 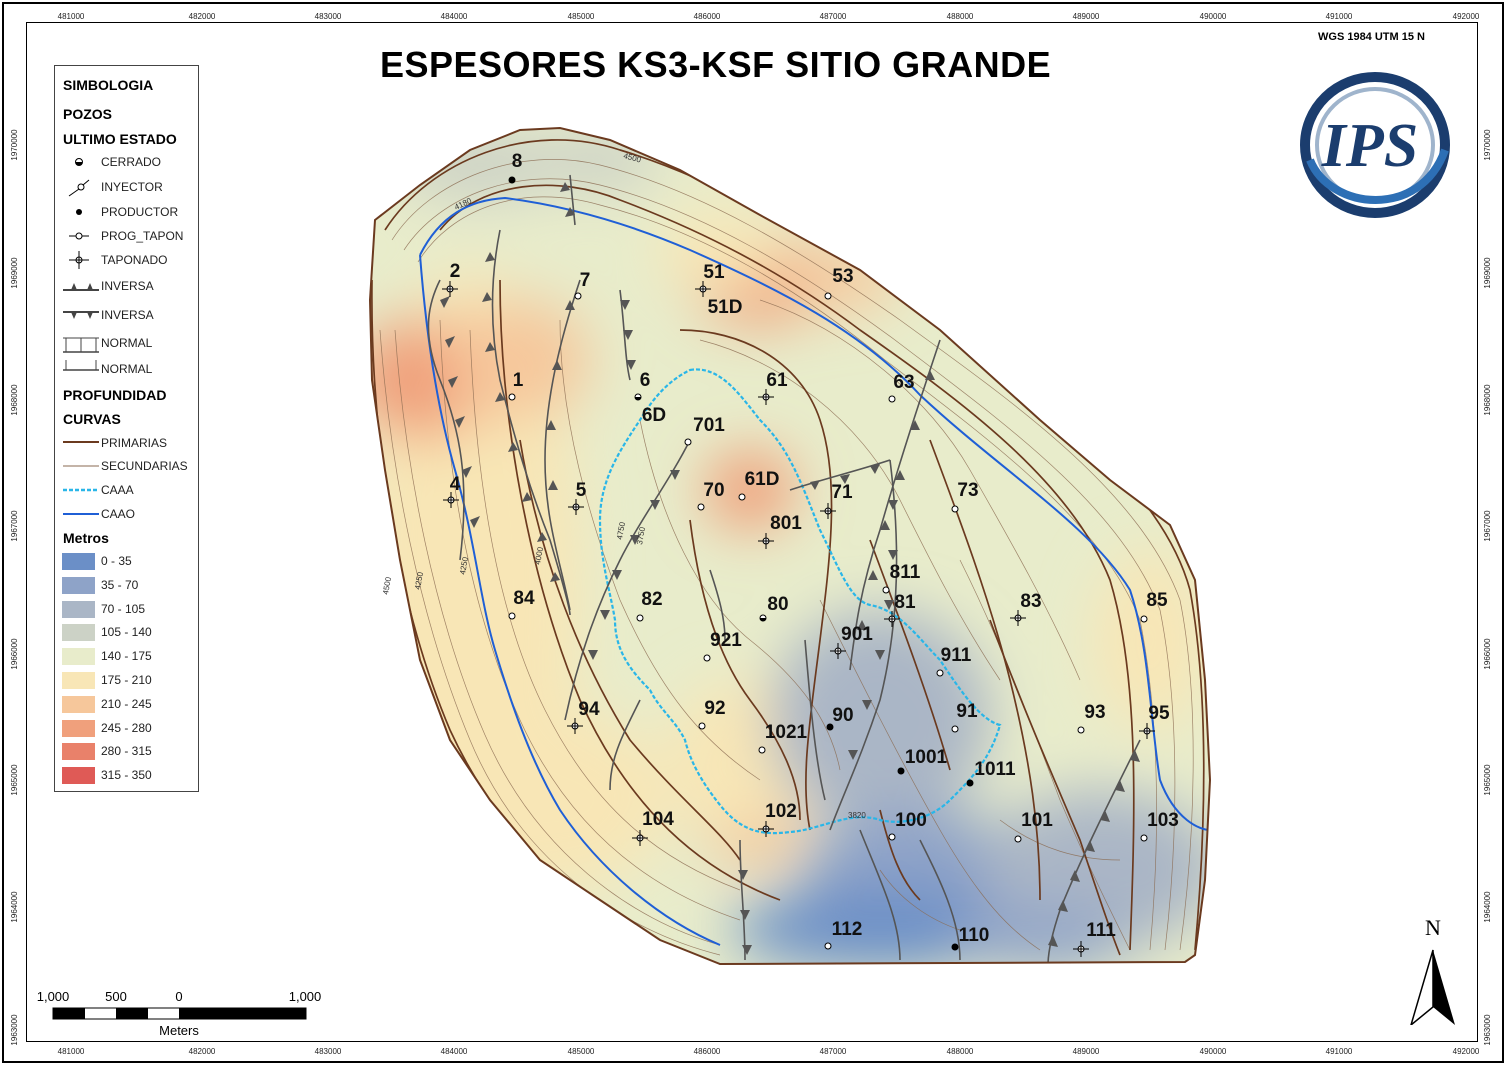 I want to click on normal-fault-up-icon, so click(x=81, y=345).